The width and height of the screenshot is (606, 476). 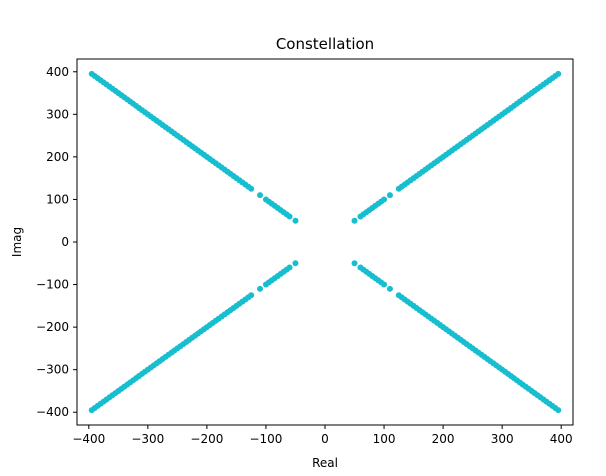 What do you see at coordinates (65, 242) in the screenshot?
I see `y-tick-label: 0` at bounding box center [65, 242].